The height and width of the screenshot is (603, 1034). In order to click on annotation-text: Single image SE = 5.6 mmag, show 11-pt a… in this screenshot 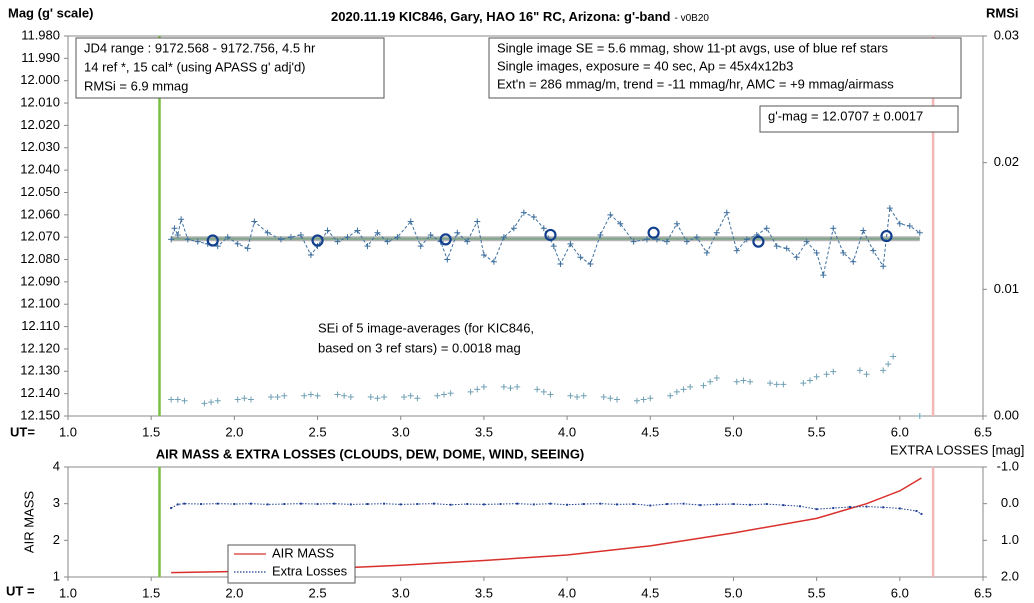, I will do `click(693, 47)`.